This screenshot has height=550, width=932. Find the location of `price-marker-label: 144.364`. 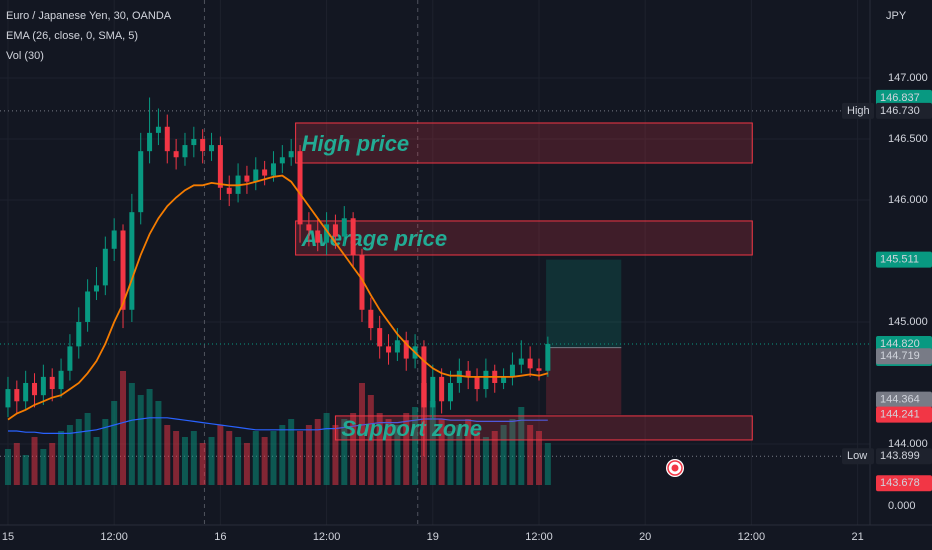

price-marker-label: 144.364 is located at coordinates (900, 399).